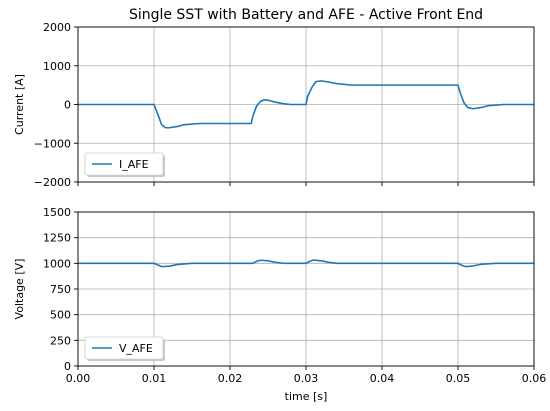  What do you see at coordinates (534, 378) in the screenshot?
I see `x-tick-label: 0.06` at bounding box center [534, 378].